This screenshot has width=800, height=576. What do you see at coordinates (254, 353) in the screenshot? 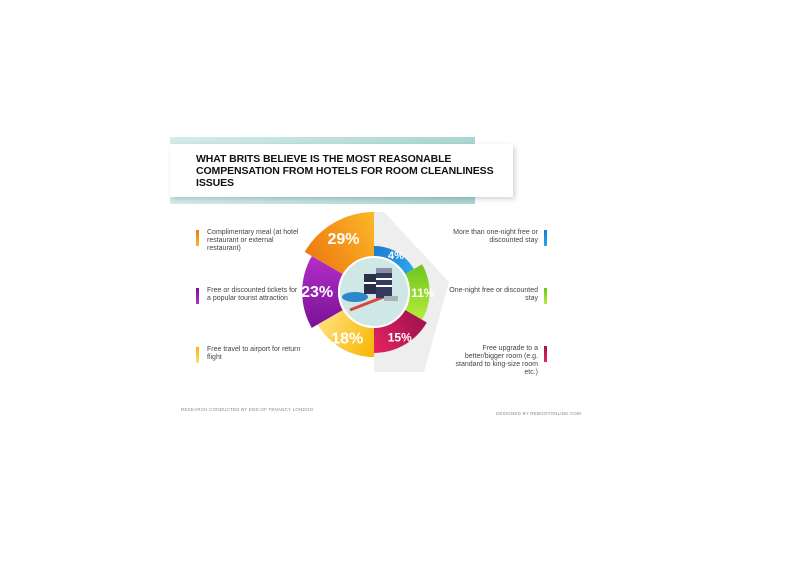
I see `legend-label: Free travel to airport for return flight` at bounding box center [254, 353].